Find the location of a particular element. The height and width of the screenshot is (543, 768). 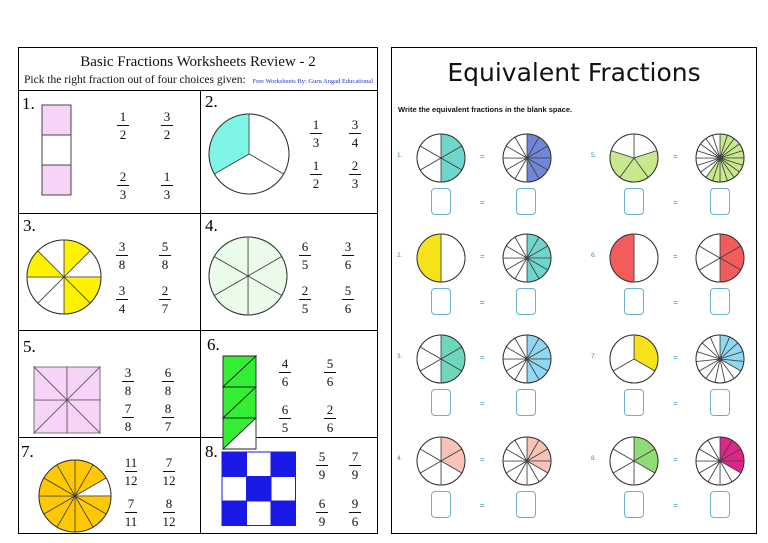

numerator: 2 is located at coordinates (123, 176).